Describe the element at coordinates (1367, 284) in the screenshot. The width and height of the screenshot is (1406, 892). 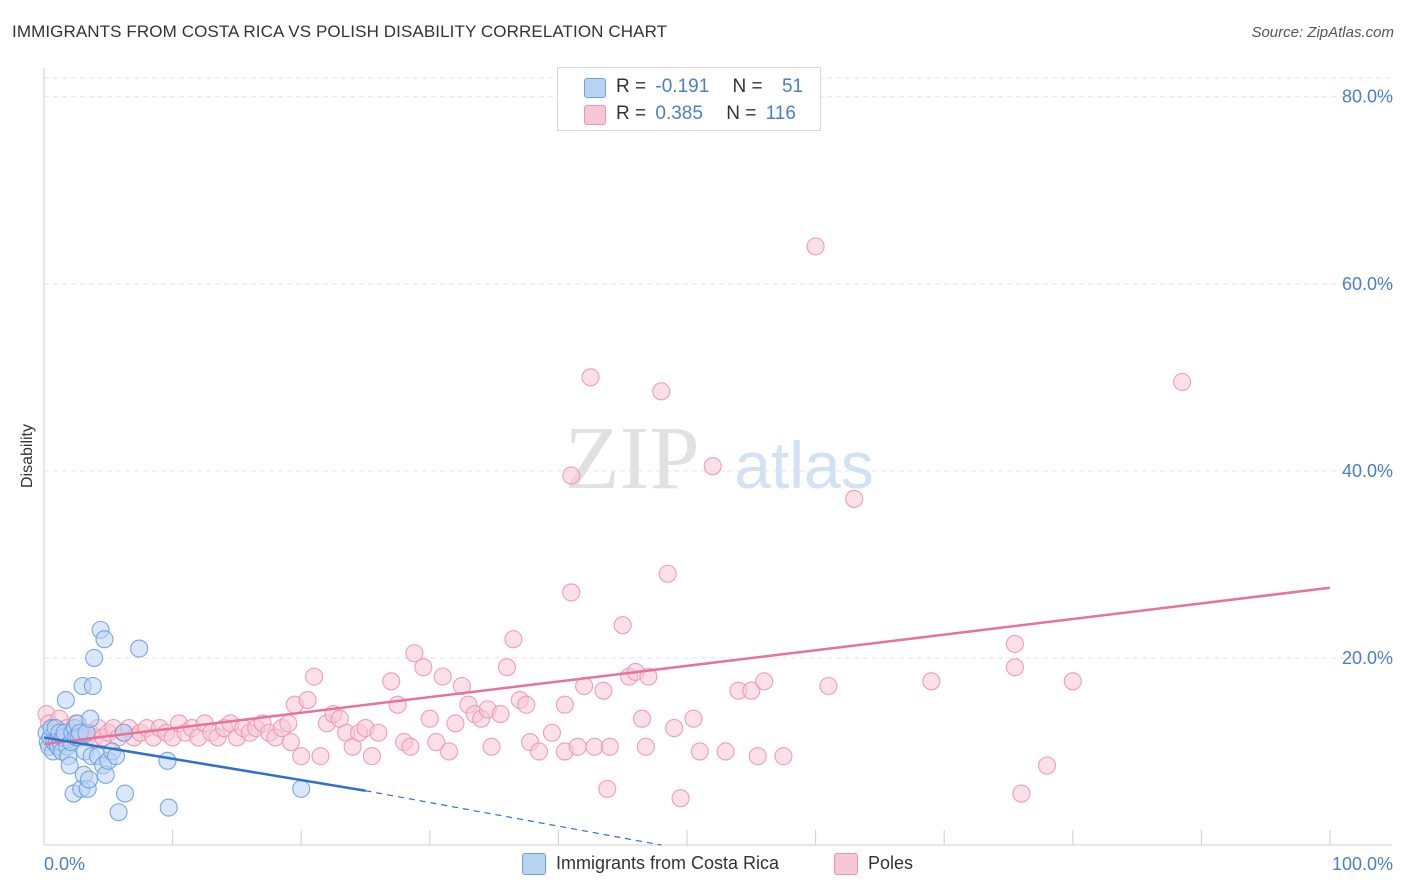
I see `y-tick-label: 60.0%` at that location.